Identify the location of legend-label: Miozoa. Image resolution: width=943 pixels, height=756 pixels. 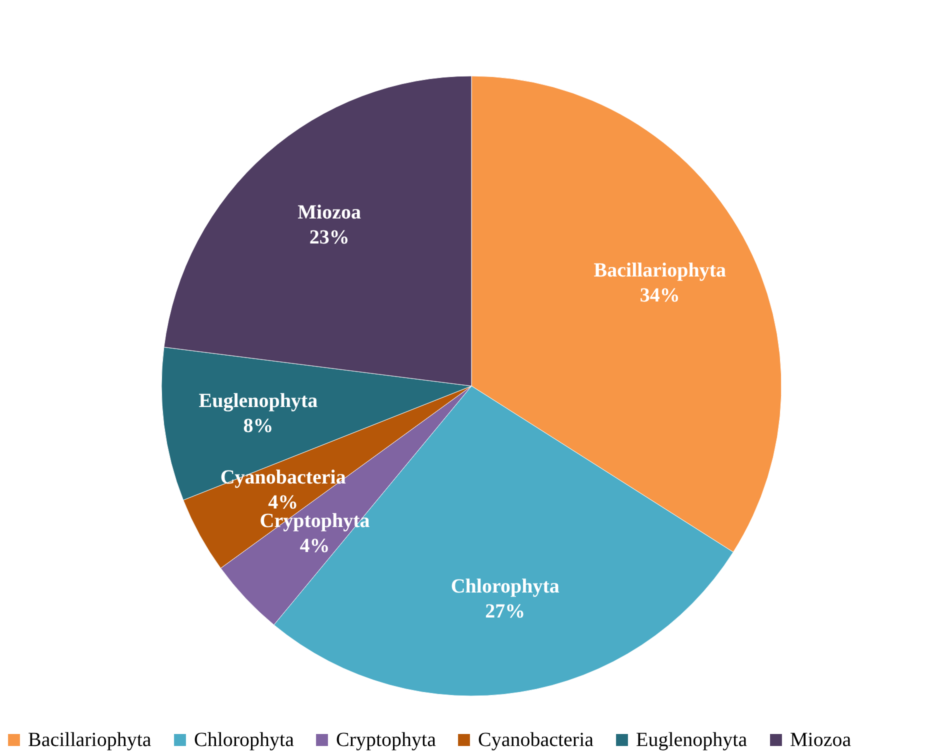
(821, 740).